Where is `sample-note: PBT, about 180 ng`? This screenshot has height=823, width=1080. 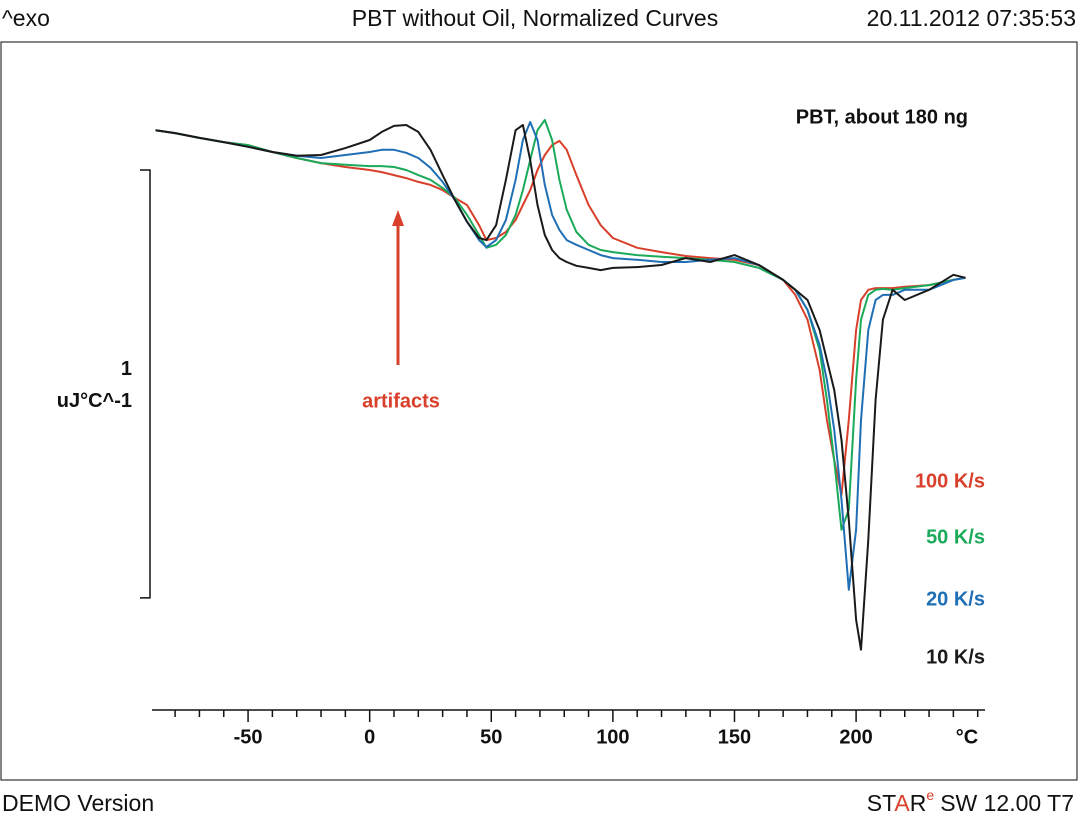
sample-note: PBT, about 180 ng is located at coordinates (882, 117).